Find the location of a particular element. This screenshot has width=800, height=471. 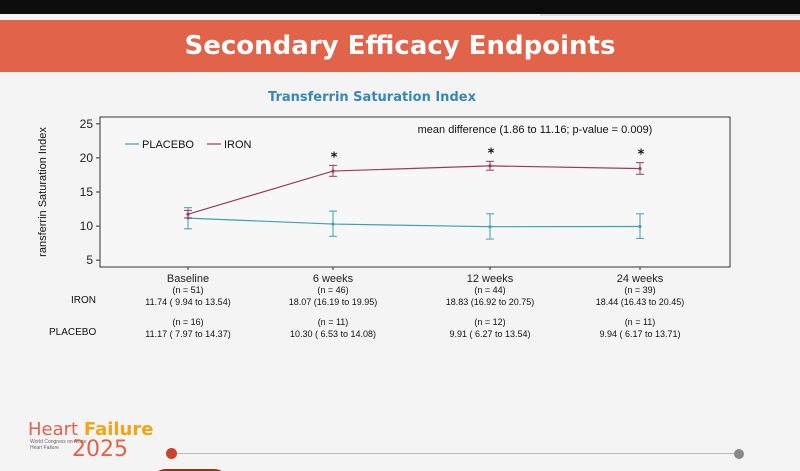

series-line-iron is located at coordinates (414, 190).